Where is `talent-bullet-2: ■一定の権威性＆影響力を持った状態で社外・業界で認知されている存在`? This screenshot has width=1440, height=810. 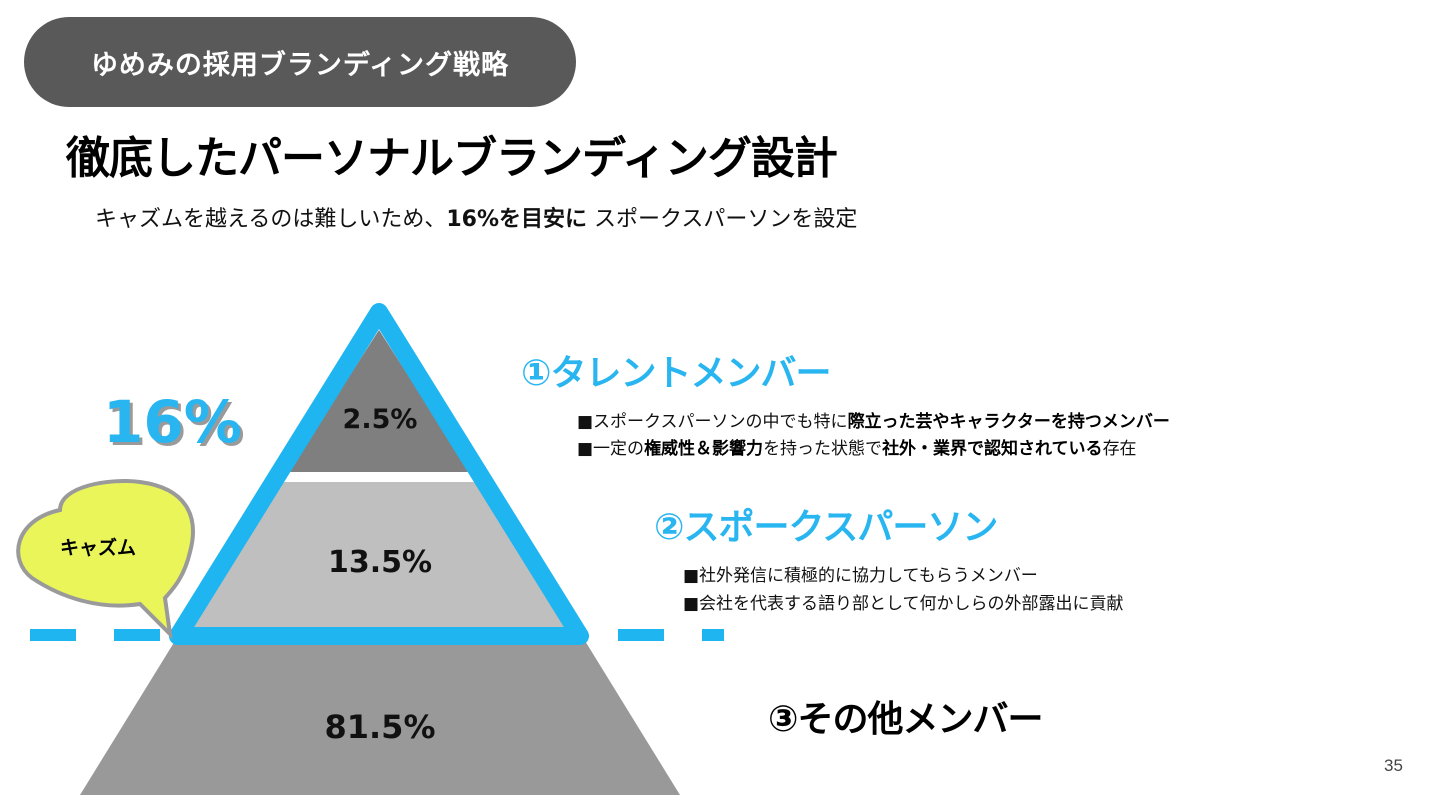
talent-bullet-2: ■一定の権威性＆影響力を持った状態で社外・業界で認知されている存在 is located at coordinates (857, 446).